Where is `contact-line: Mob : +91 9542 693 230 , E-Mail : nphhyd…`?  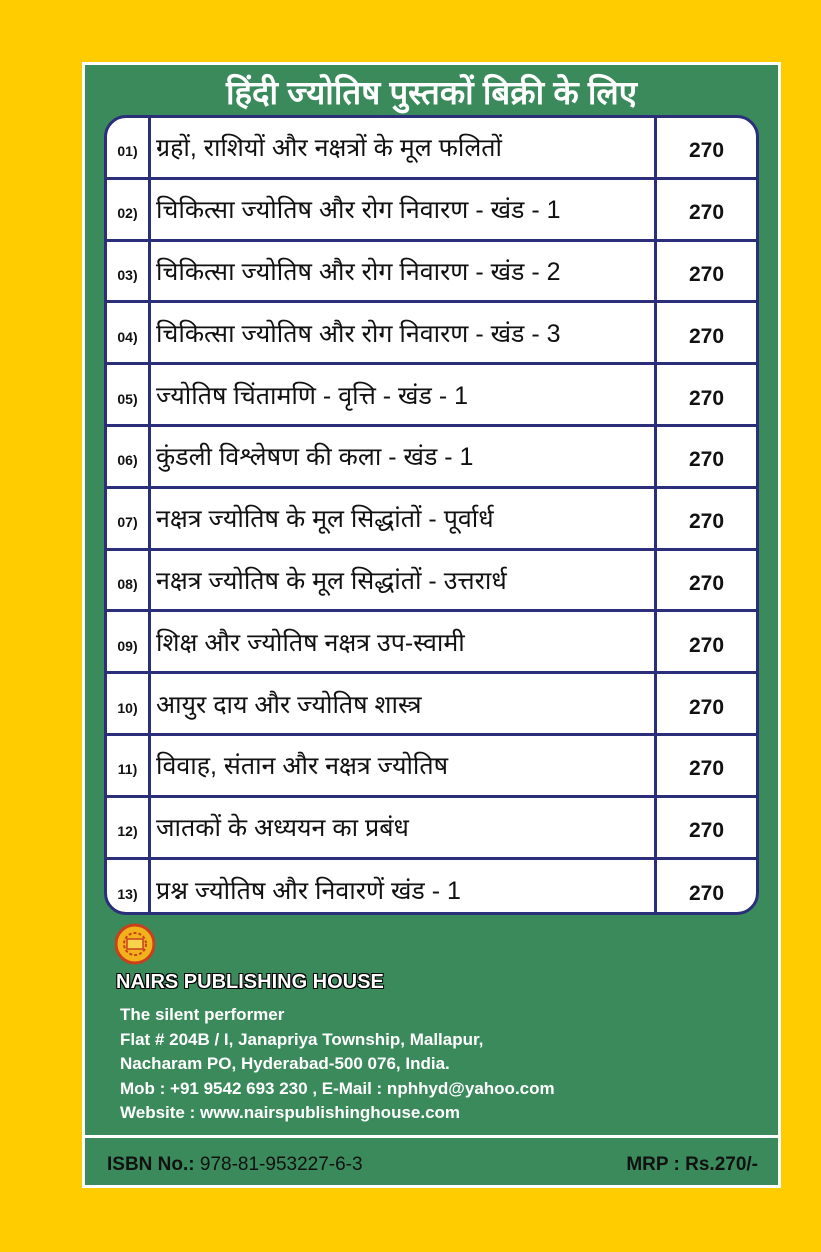 contact-line: Mob : +91 9542 693 230 , E-Mail : nphhyd… is located at coordinates (337, 1088).